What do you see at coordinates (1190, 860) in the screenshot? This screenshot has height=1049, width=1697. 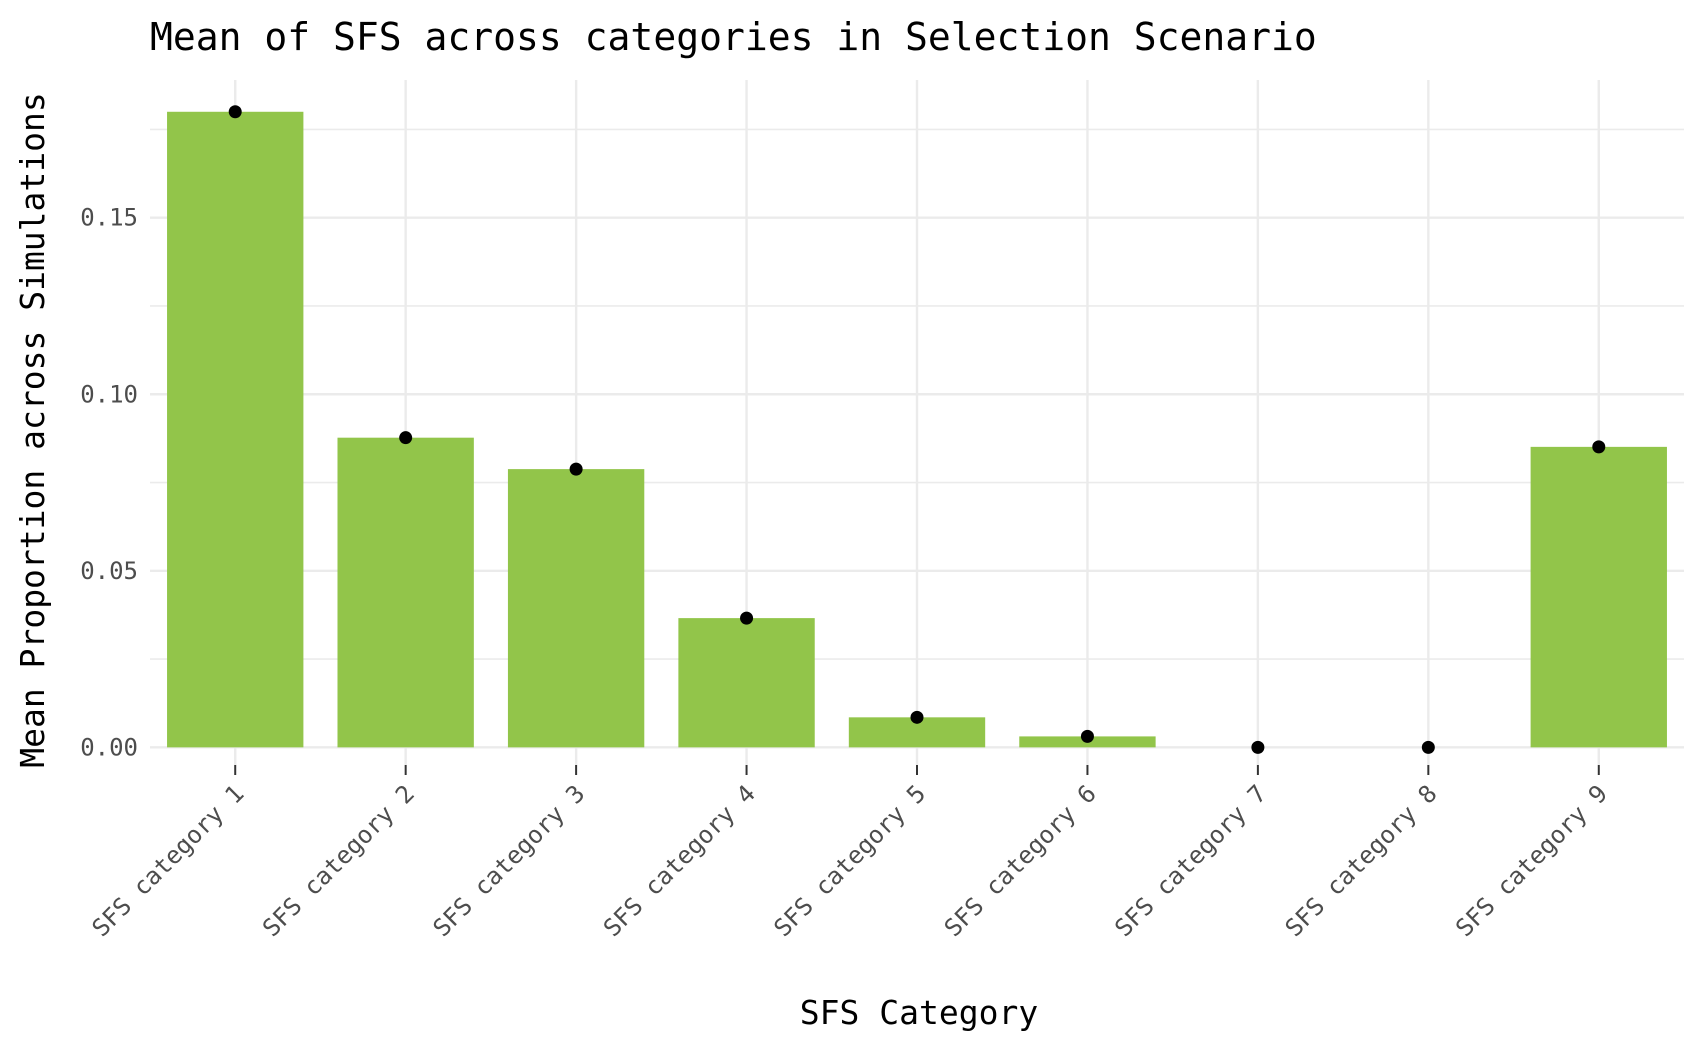 I see `x-tick-label: SFS category 7` at bounding box center [1190, 860].